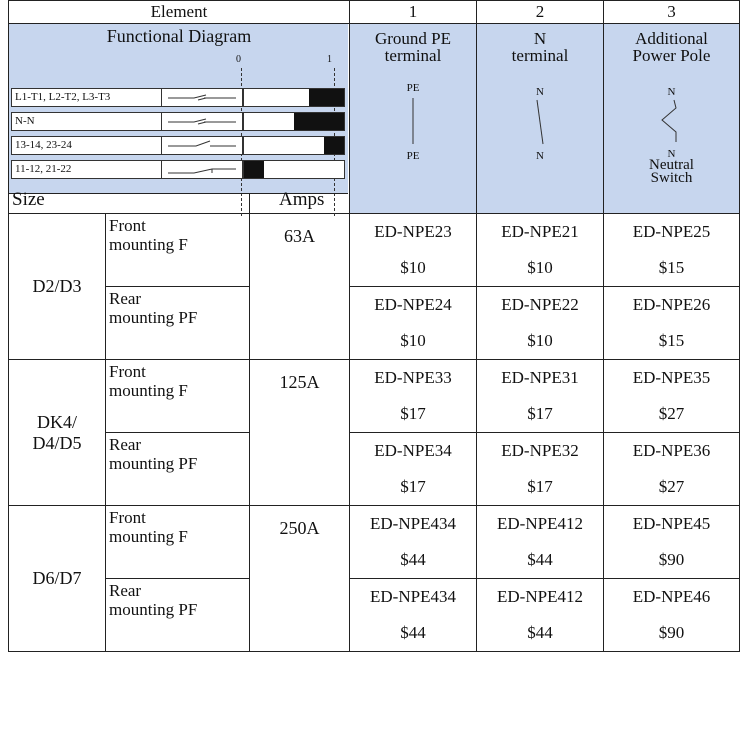 The width and height of the screenshot is (743, 735). I want to click on product-code: ED-NPE26, so click(671, 304).